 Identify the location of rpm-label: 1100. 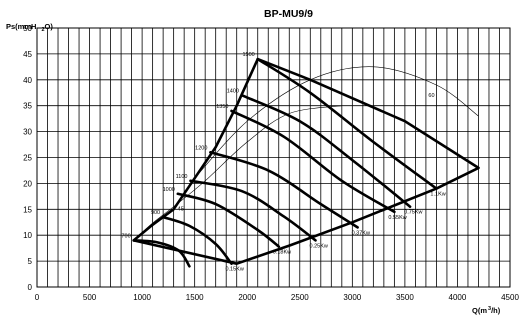
(182, 177).